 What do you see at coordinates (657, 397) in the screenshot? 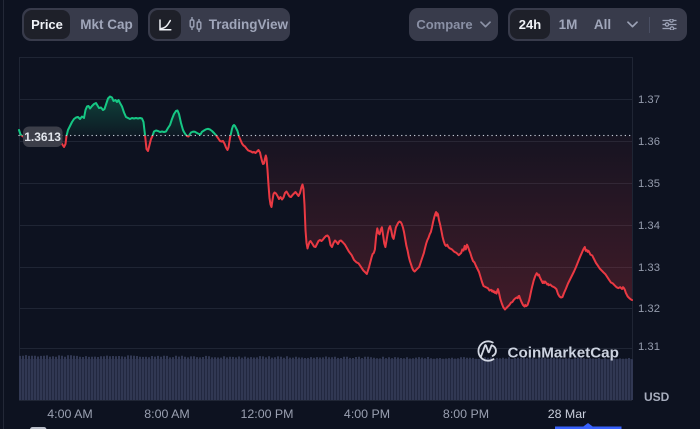
I see `svg-text: USD` at bounding box center [657, 397].